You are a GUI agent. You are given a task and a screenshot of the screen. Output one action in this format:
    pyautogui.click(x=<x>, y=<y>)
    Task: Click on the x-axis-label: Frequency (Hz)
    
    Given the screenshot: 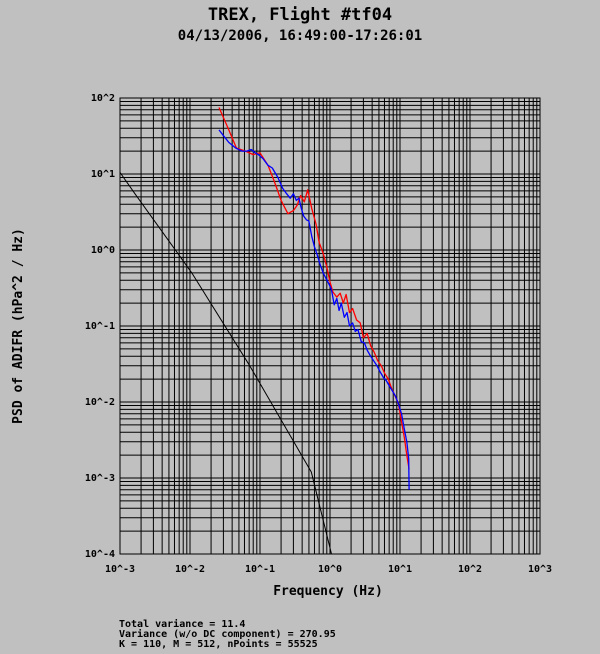 What is the action you would take?
    pyautogui.click(x=328, y=591)
    